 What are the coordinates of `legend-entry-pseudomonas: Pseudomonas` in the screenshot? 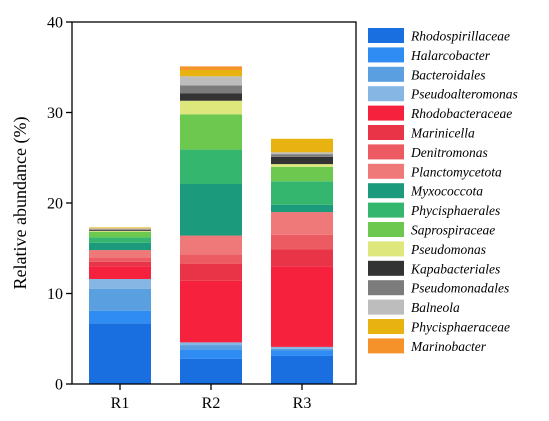 It's located at (427, 249).